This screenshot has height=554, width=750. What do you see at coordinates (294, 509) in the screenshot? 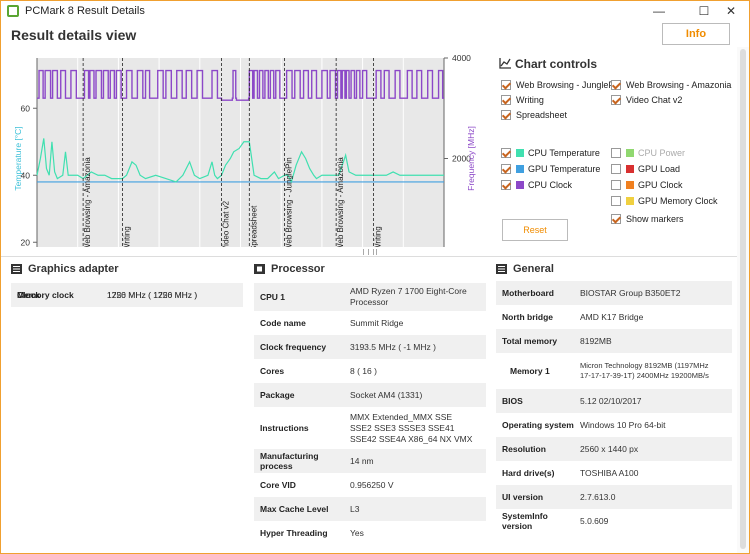
I see `info-key: Max Cache Level` at bounding box center [294, 509].